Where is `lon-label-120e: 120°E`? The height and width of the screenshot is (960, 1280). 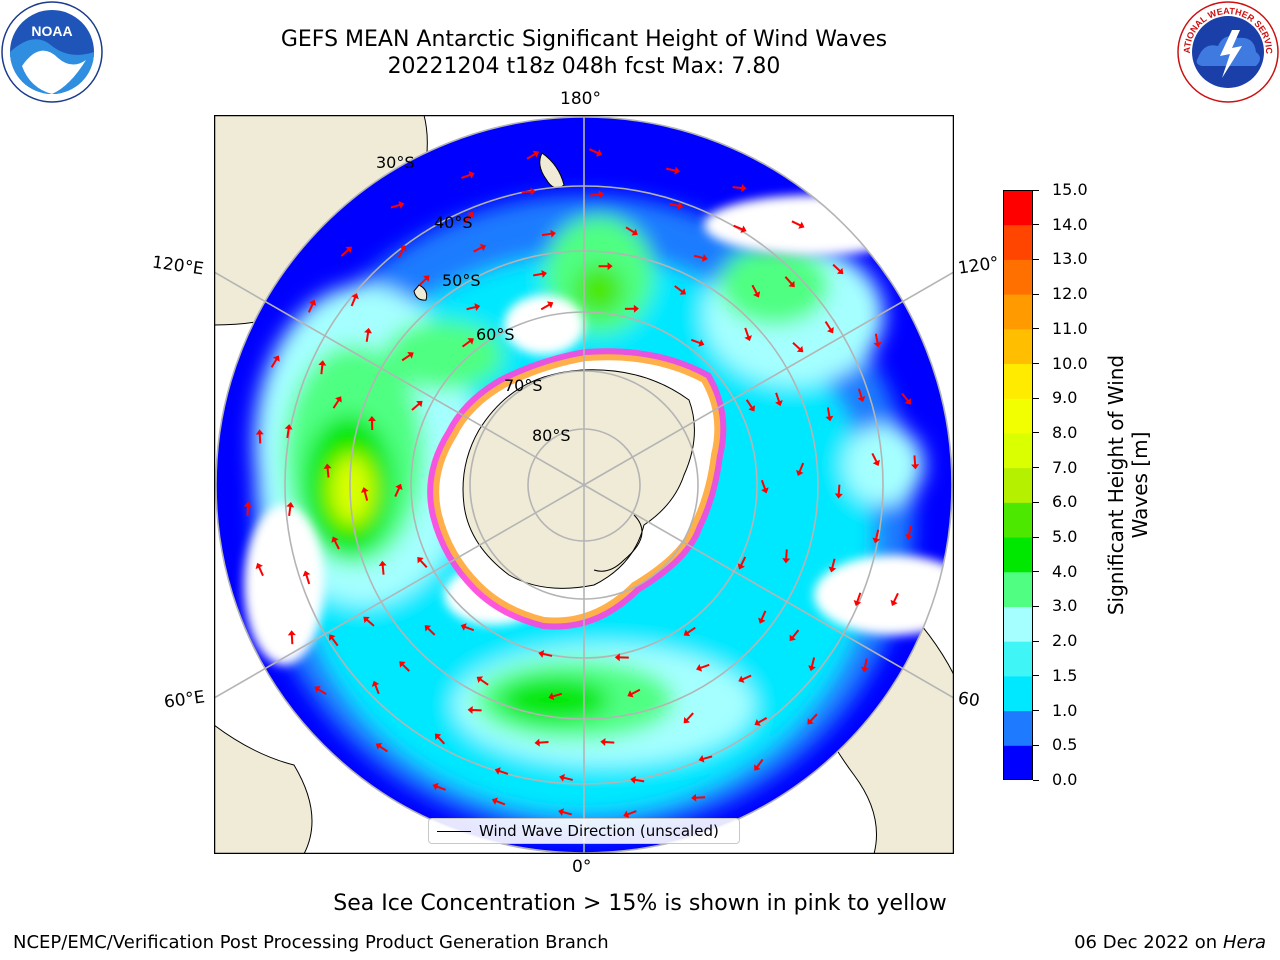 lon-label-120e: 120°E is located at coordinates (177, 266).